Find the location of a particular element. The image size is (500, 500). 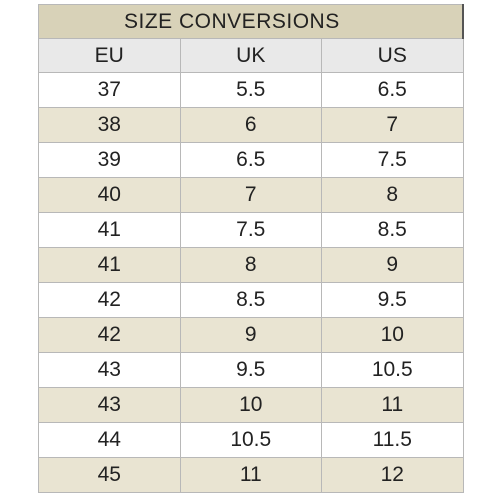

table-row: 42 9 10 is located at coordinates (251, 335).